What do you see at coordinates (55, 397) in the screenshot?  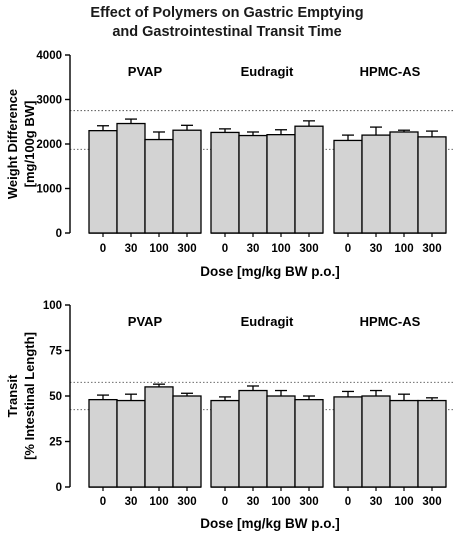 I see `y-tick-label: 50` at bounding box center [55, 397].